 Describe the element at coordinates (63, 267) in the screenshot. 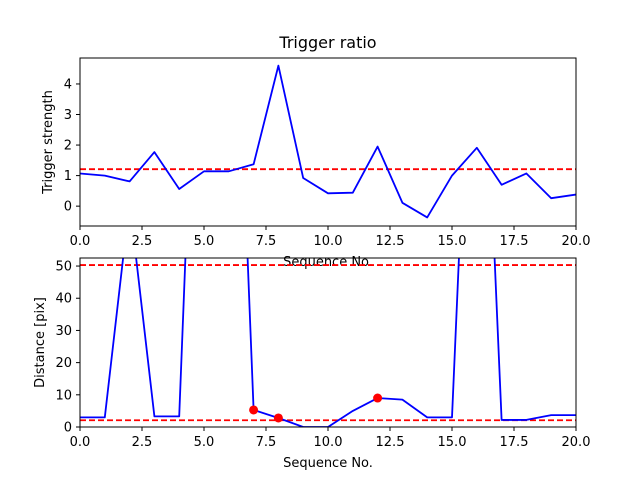

I see `y-tick-label: 50` at that location.